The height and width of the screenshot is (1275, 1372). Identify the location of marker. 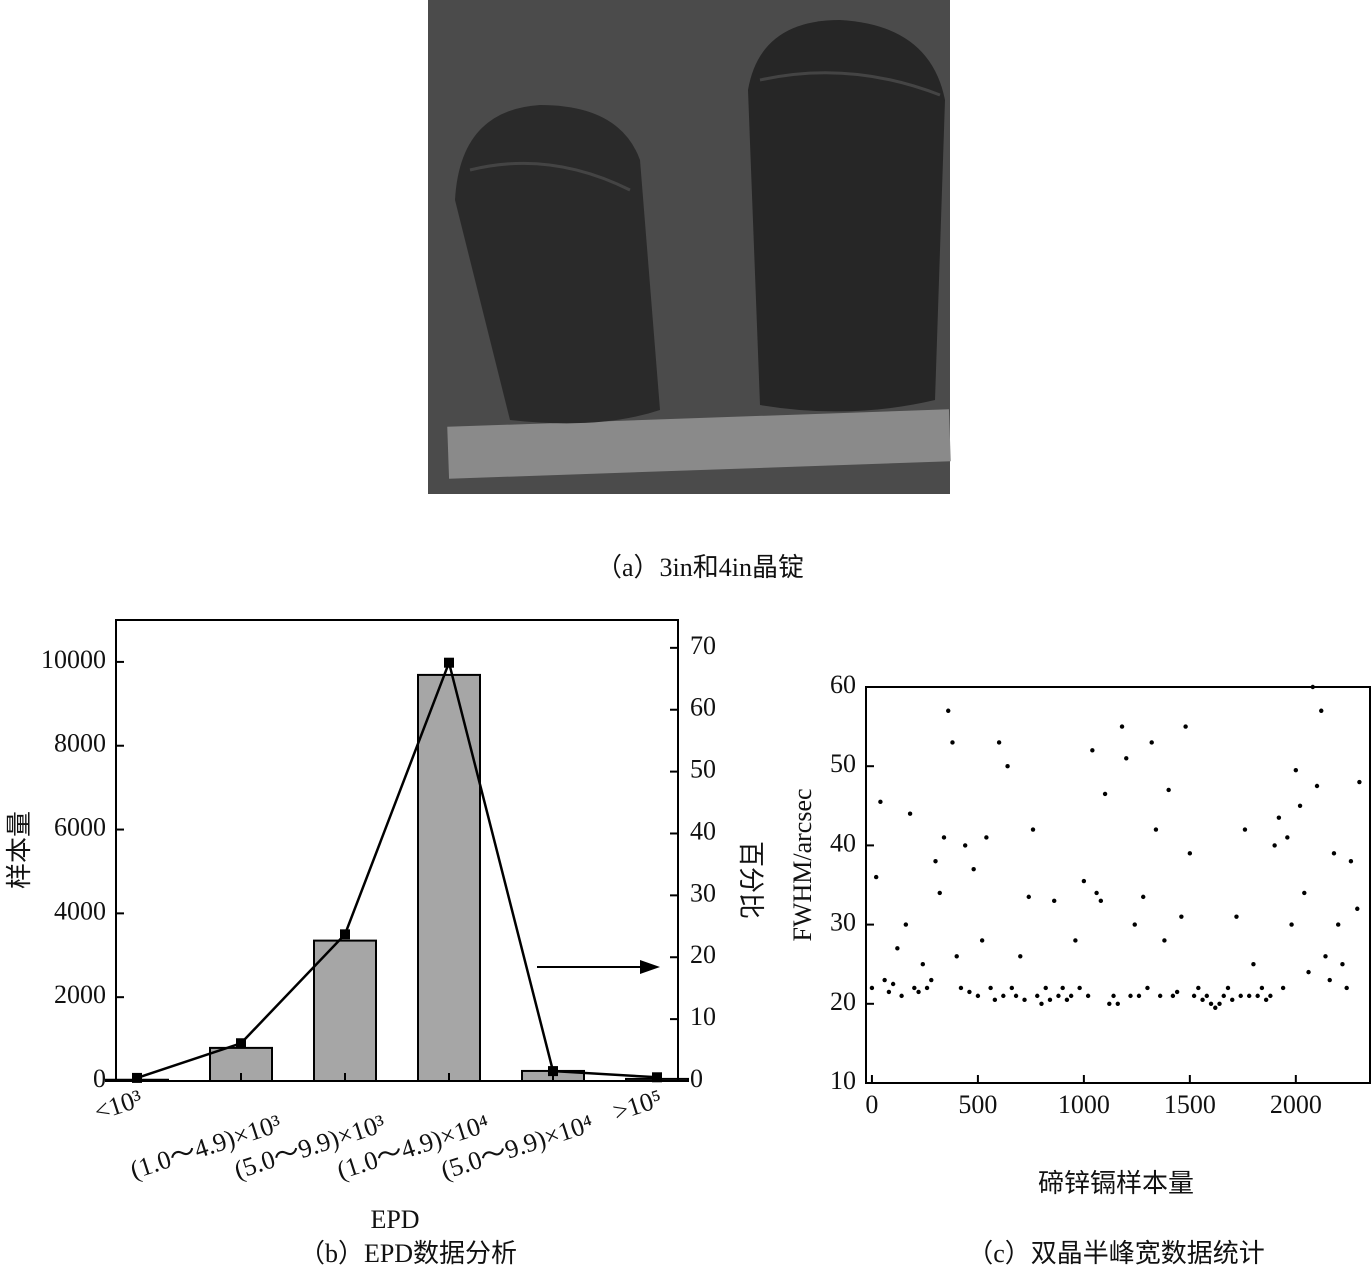
(345, 934).